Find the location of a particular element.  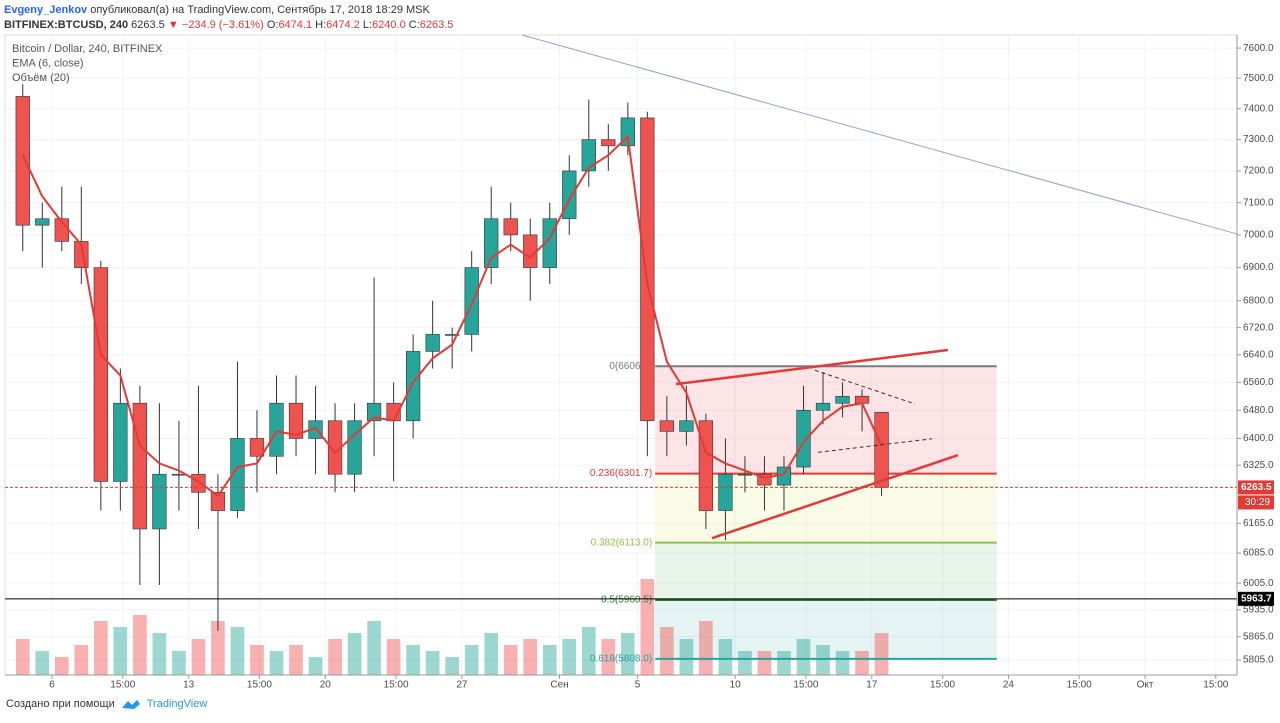

footer: Создано при помощи TradingView is located at coordinates (106, 704).